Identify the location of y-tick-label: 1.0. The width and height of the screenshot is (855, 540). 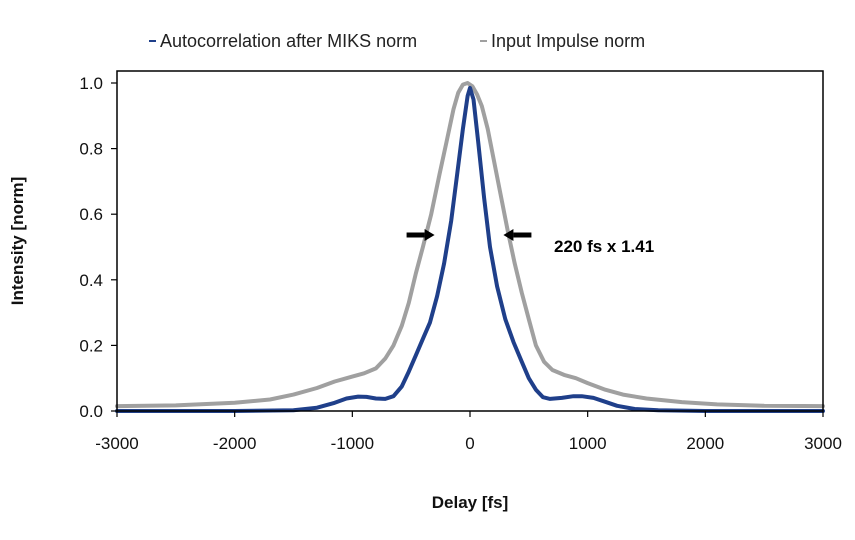
(91, 83).